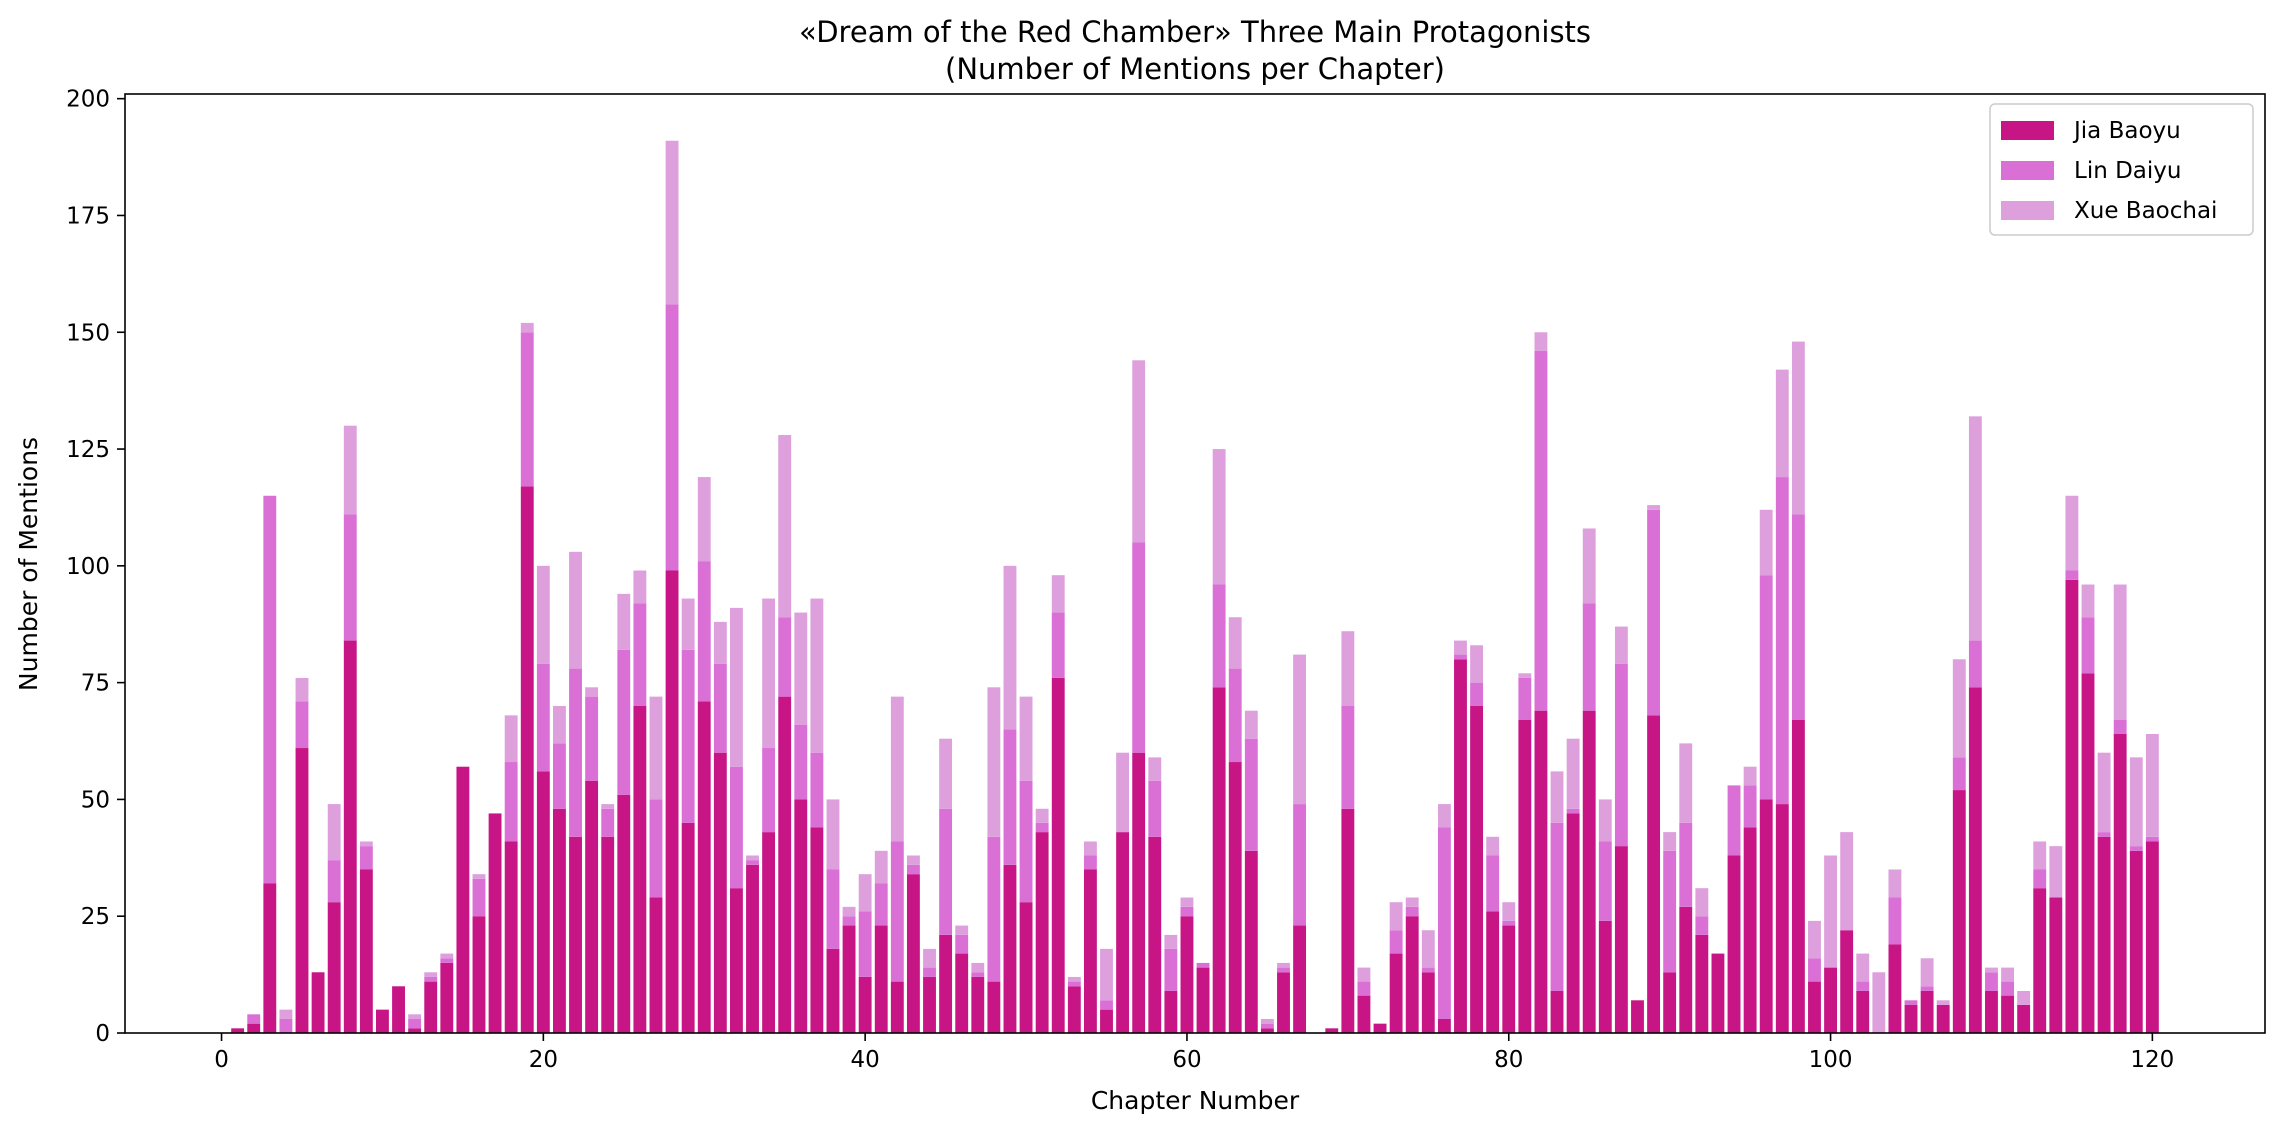 The height and width of the screenshot is (1133, 2284). I want to click on chart-title-line-2: (Number of Mentions per Chapter), so click(1195, 69).